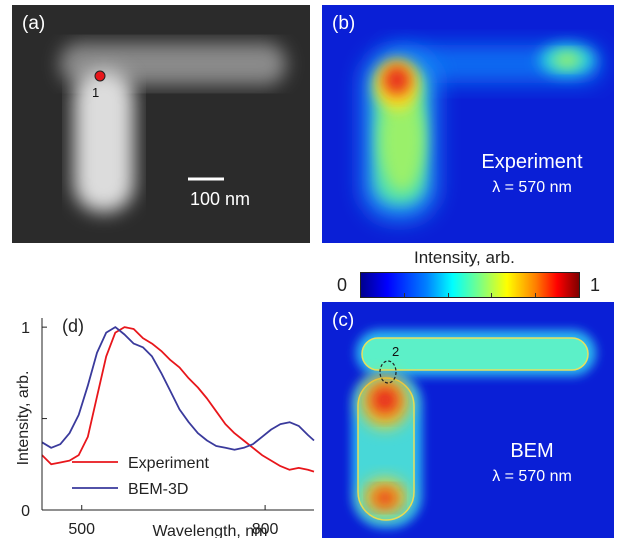  What do you see at coordinates (73, 326) in the screenshot?
I see `panel-d-label: (d)` at bounding box center [73, 326].